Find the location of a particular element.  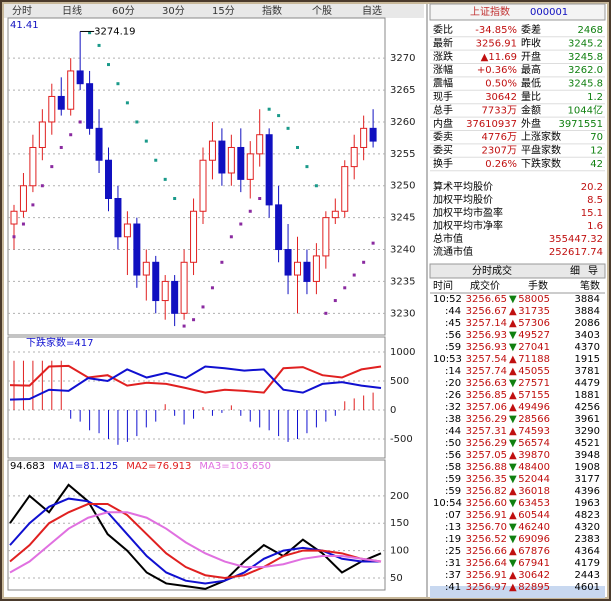

trade-count: 1963 is located at coordinates (587, 503).